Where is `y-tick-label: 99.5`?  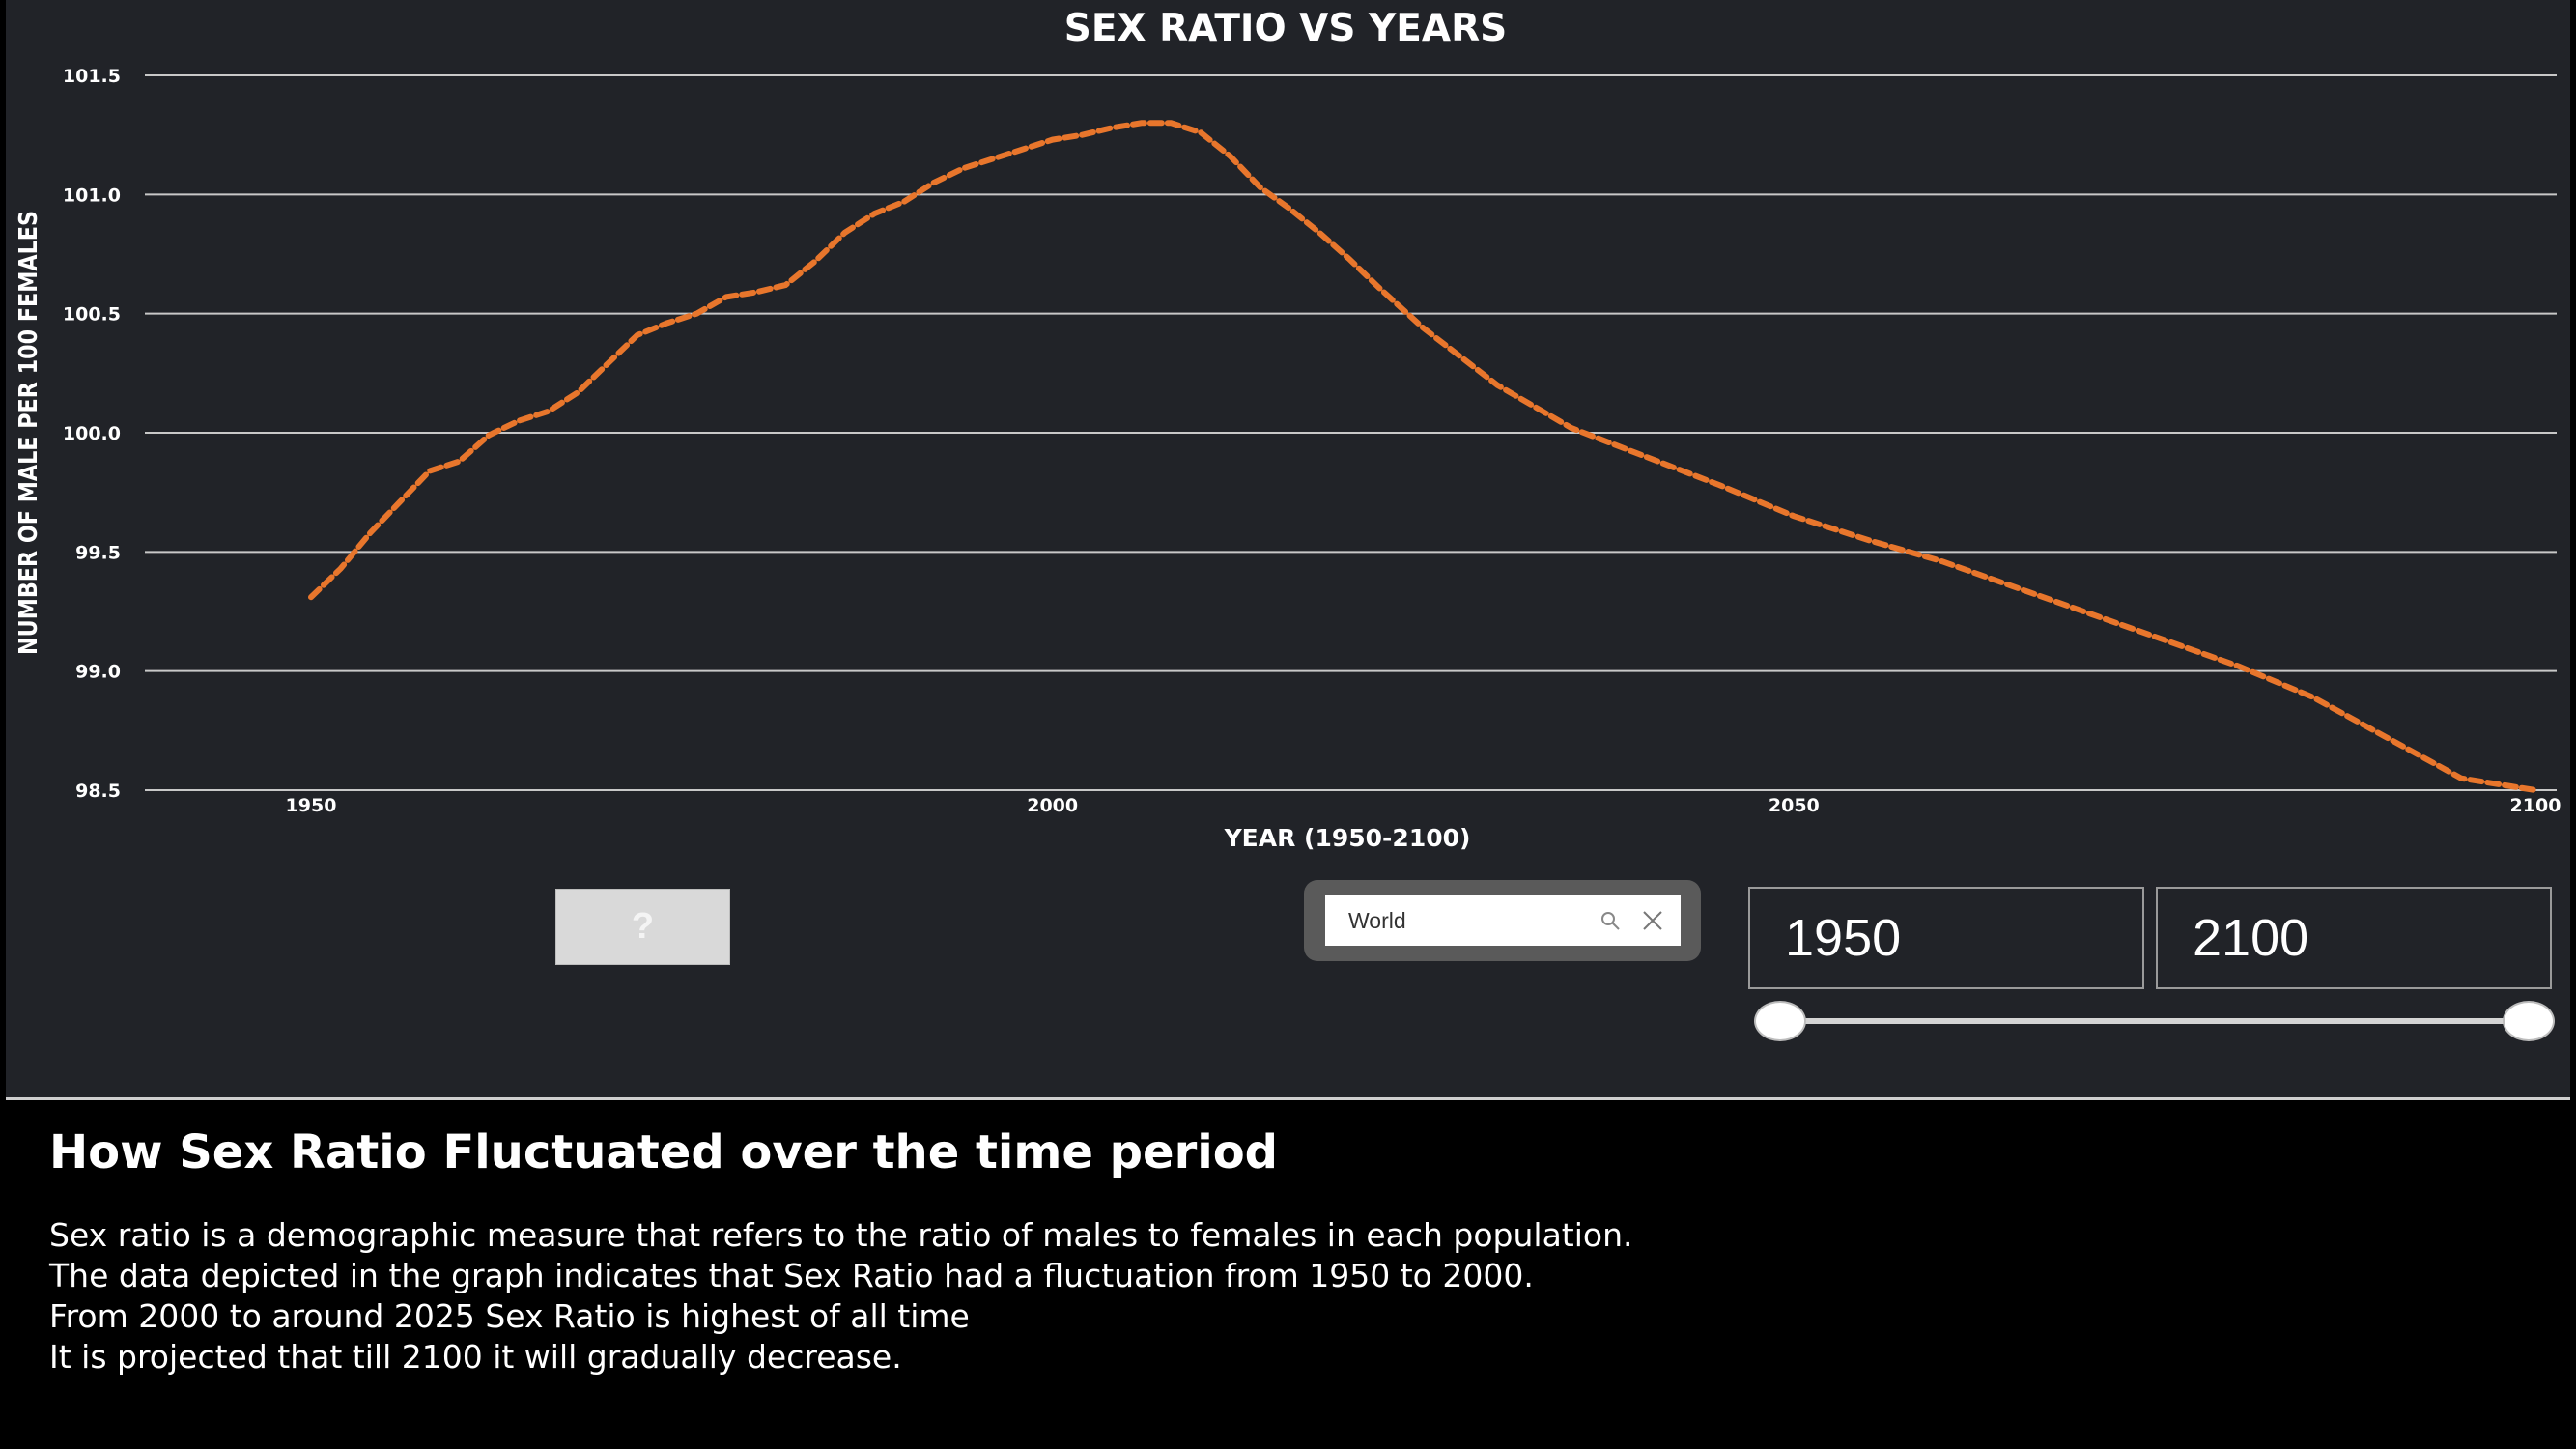
y-tick-label: 99.5 is located at coordinates (98, 552).